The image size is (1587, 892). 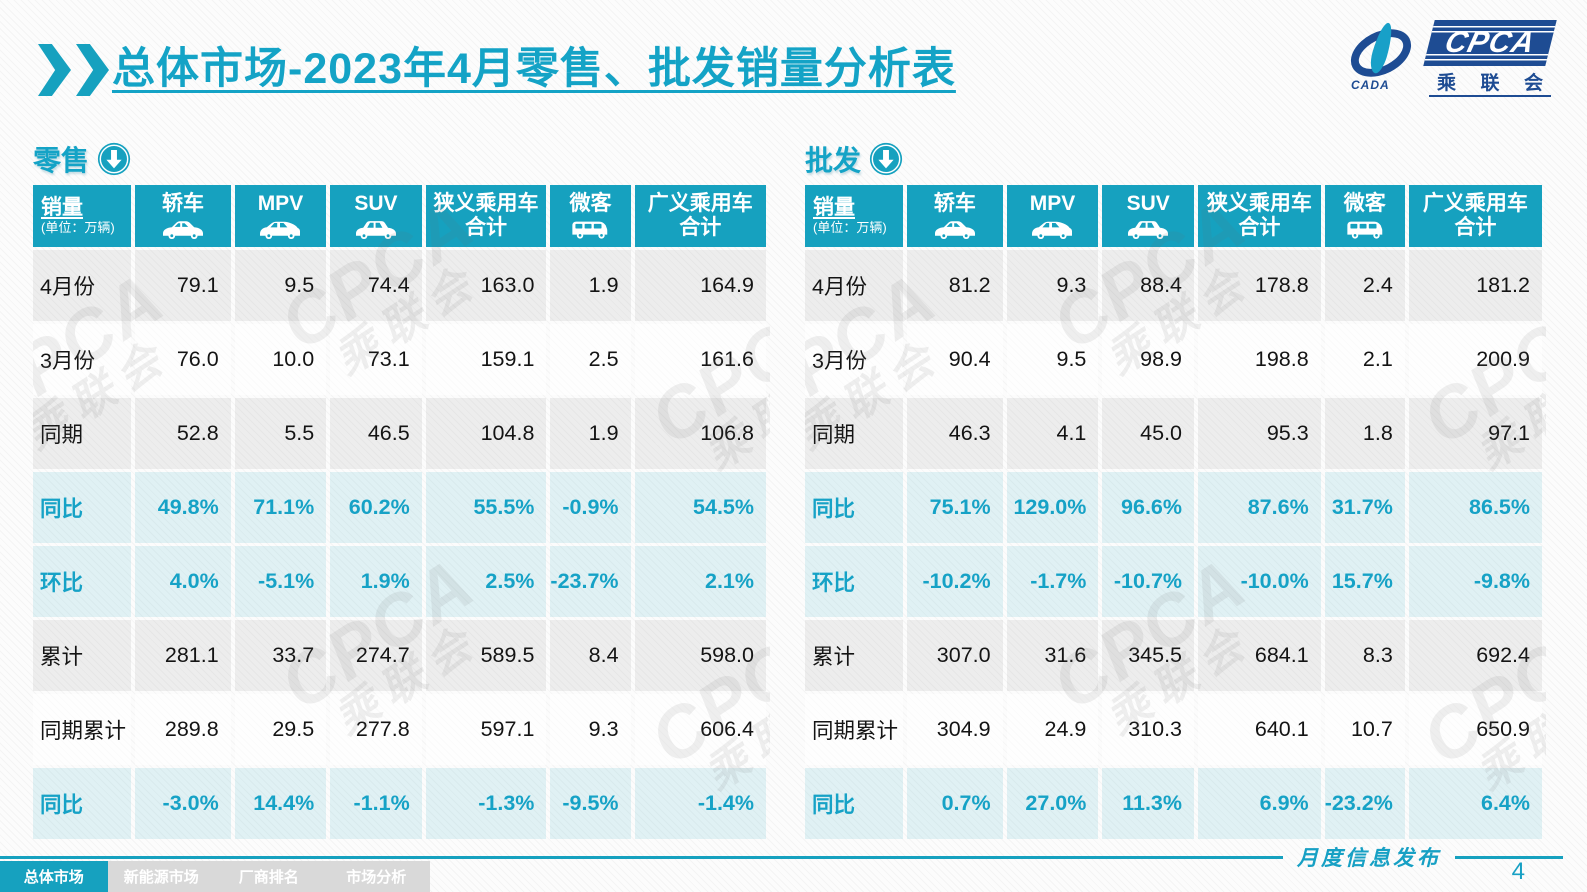 What do you see at coordinates (183, 216) in the screenshot?
I see `column-header: 轿车` at bounding box center [183, 216].